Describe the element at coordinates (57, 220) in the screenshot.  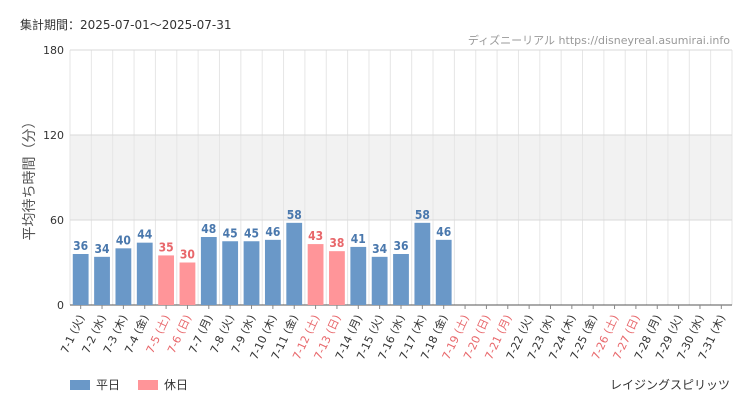
I see `y-tick-label: 60` at that location.